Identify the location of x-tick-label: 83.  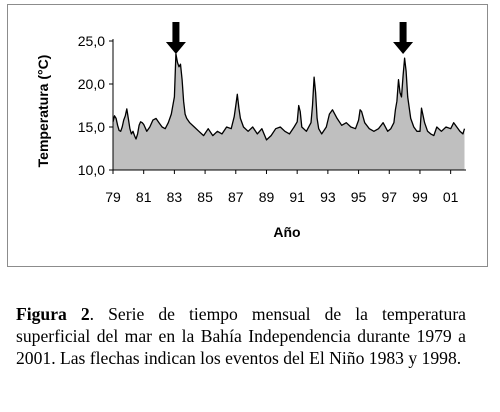
(175, 197).